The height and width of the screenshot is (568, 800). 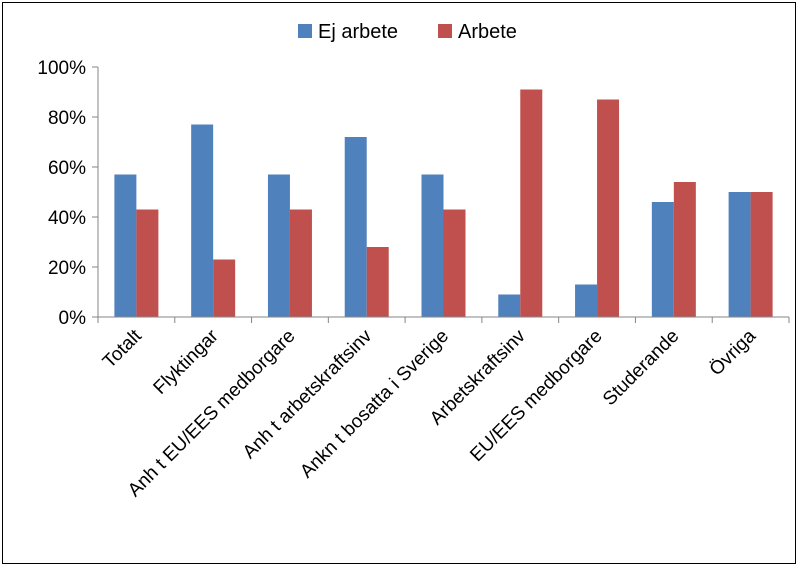 I want to click on x-tick-label: Studerande, so click(x=641, y=368).